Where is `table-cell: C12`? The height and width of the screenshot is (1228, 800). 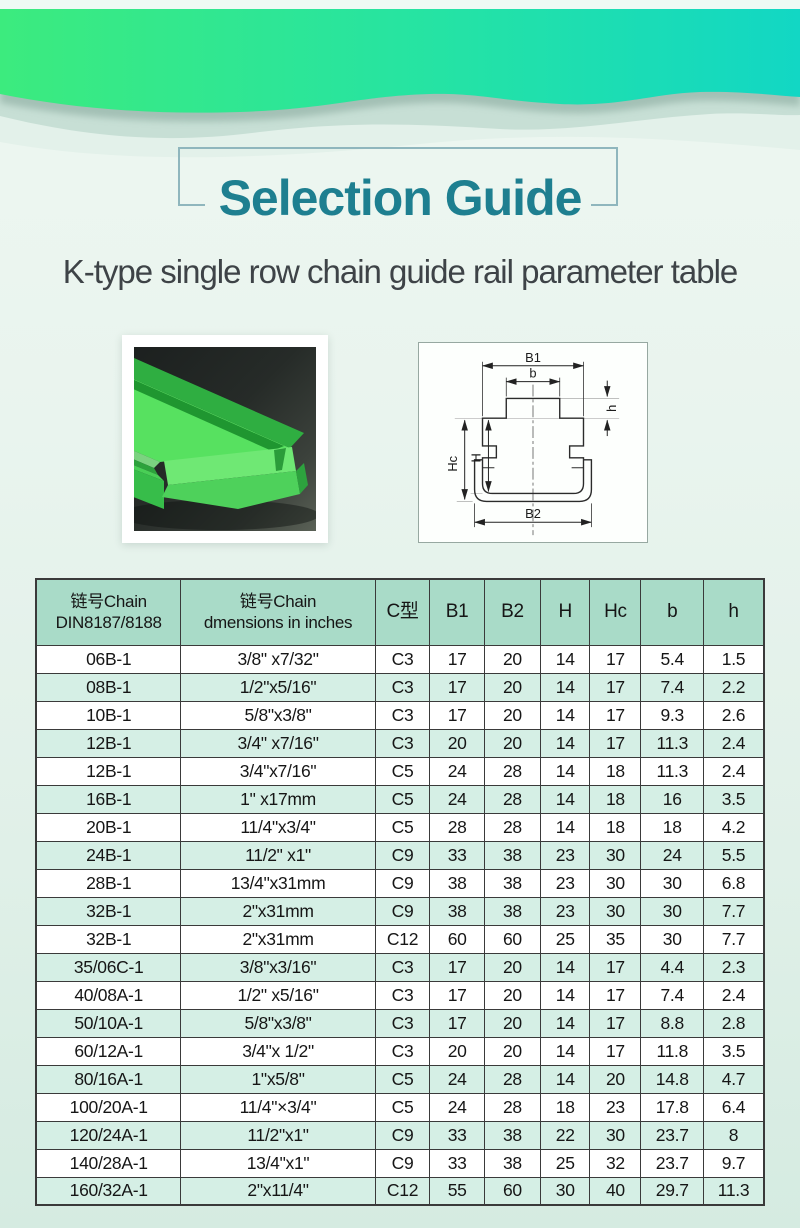 table-cell: C12 is located at coordinates (402, 939).